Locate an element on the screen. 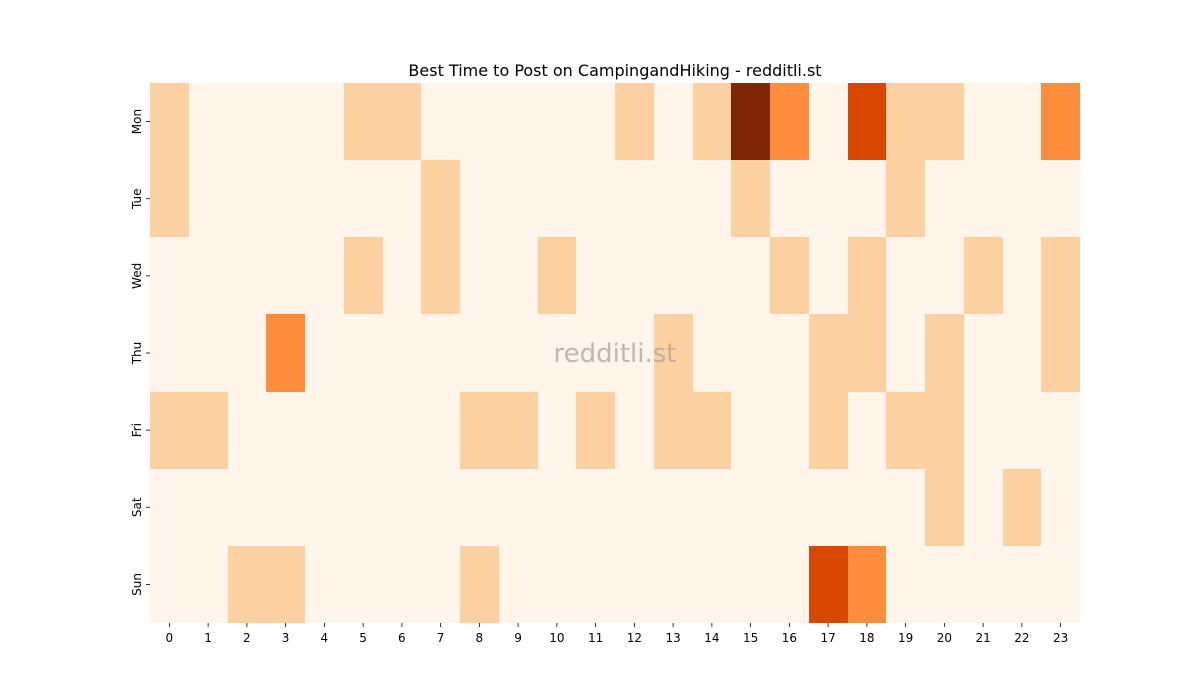  y-tick-label: Mon is located at coordinates (137, 121).